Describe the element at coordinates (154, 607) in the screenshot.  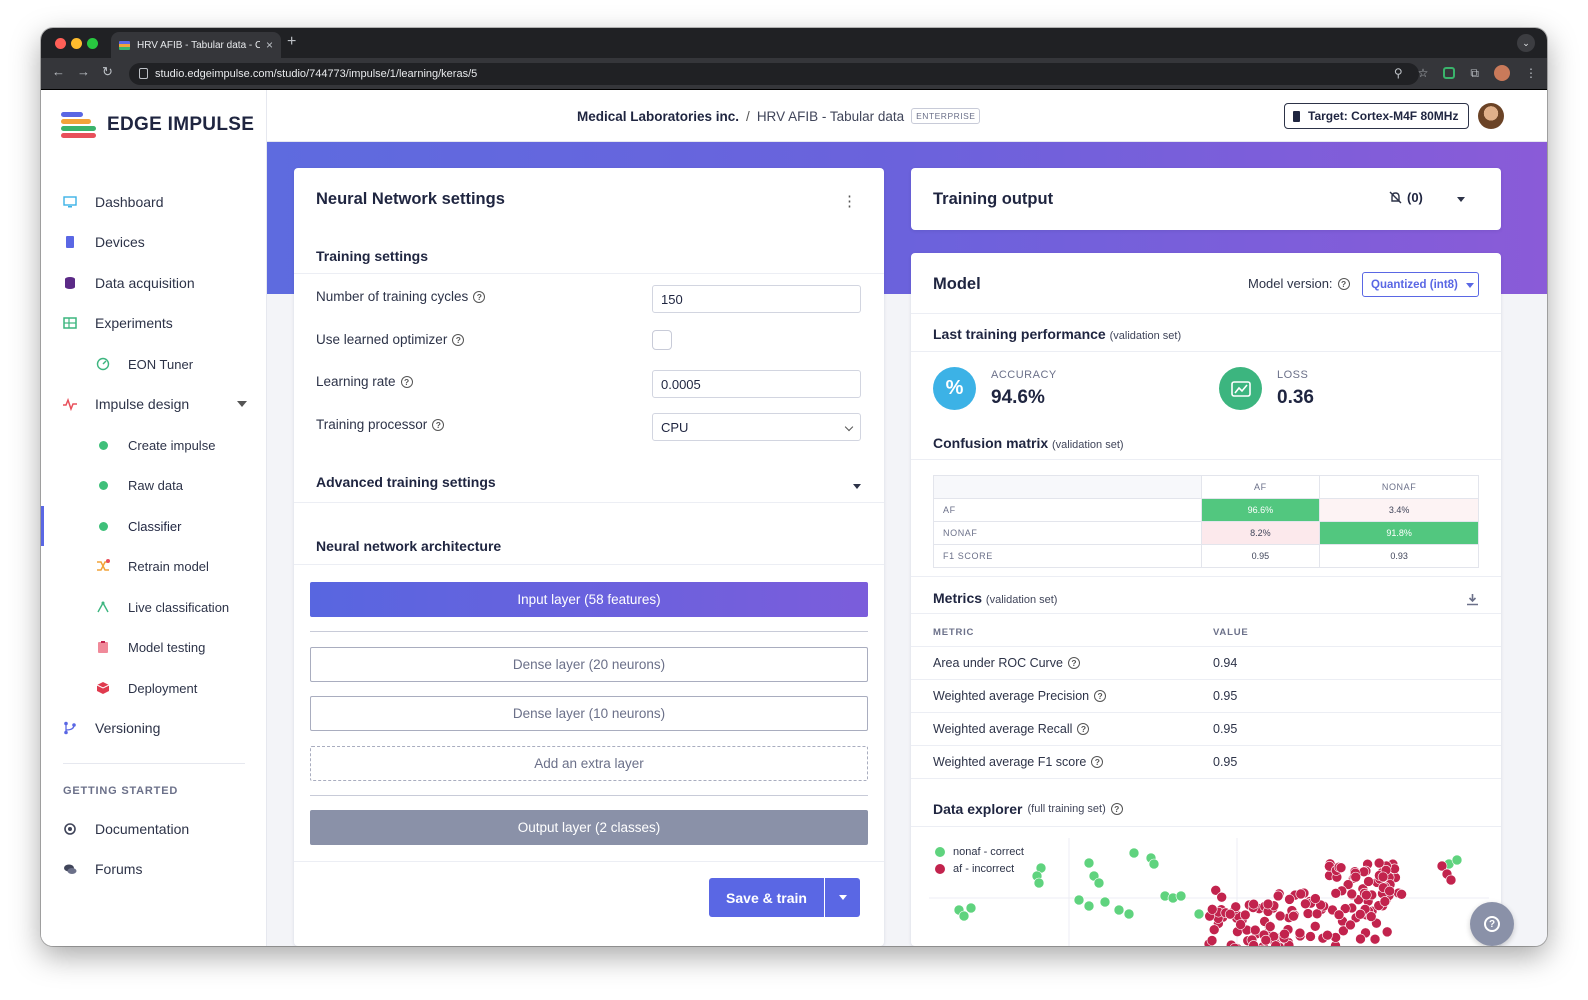
I see `sidebar-item-live-classification: Live classification` at that location.